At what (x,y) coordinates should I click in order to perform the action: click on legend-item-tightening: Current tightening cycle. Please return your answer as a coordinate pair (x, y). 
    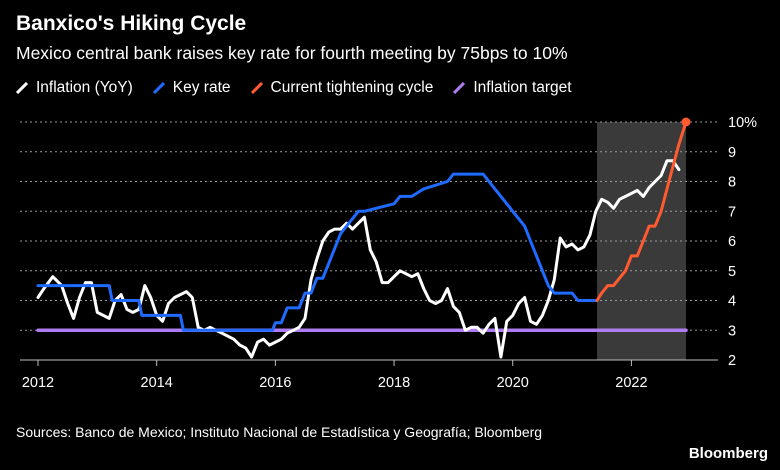
    Looking at the image, I should click on (342, 88).